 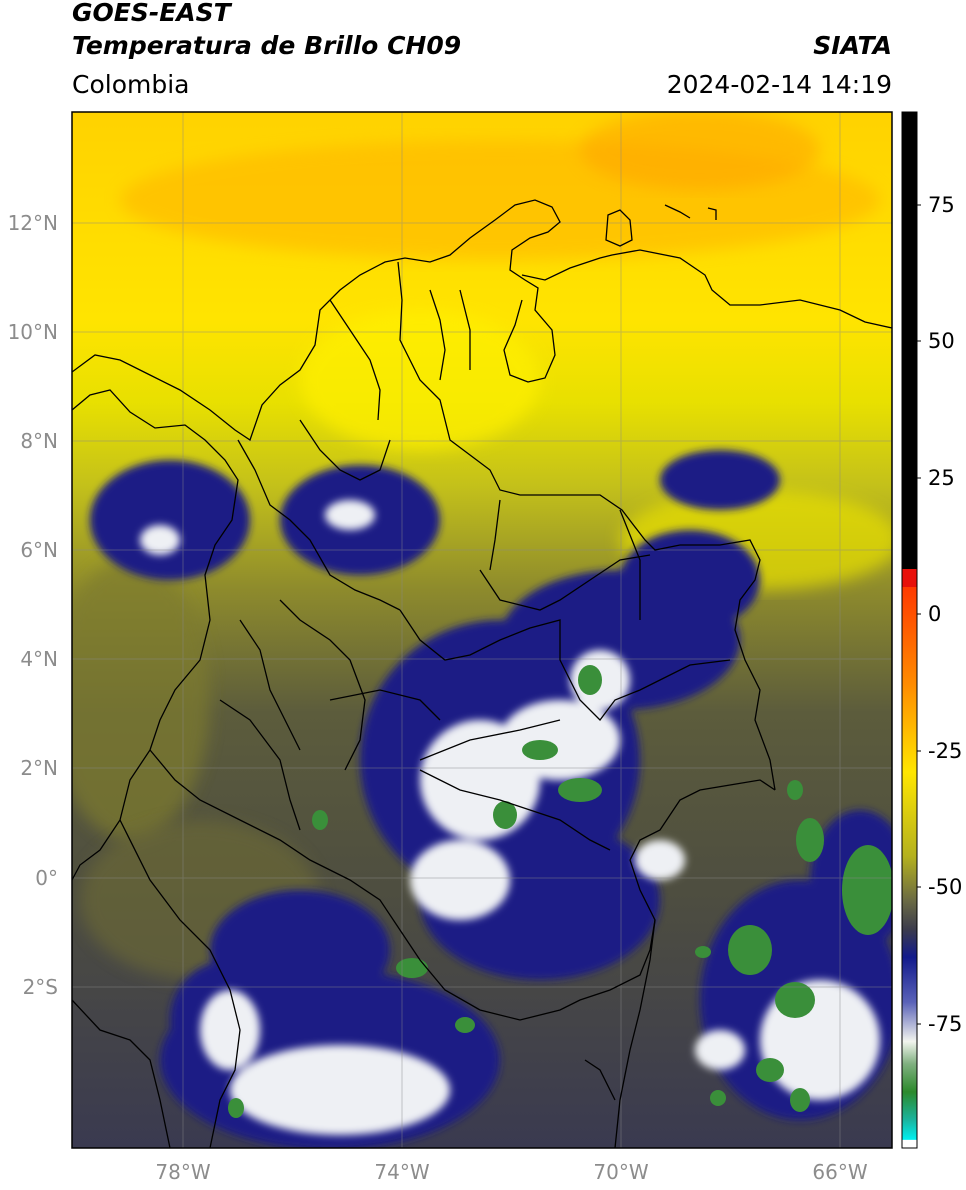 What do you see at coordinates (941, 341) in the screenshot?
I see `colorbar-tick-50: 50` at bounding box center [941, 341].